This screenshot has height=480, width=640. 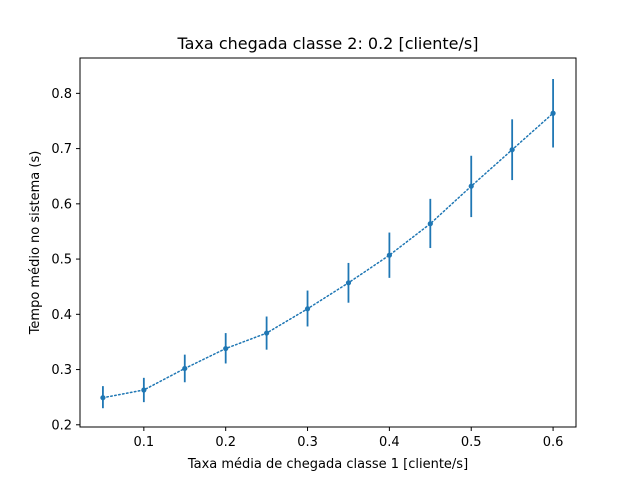 I want to click on y-axis-label: Tempo médio no sistema (s), so click(x=35, y=243).